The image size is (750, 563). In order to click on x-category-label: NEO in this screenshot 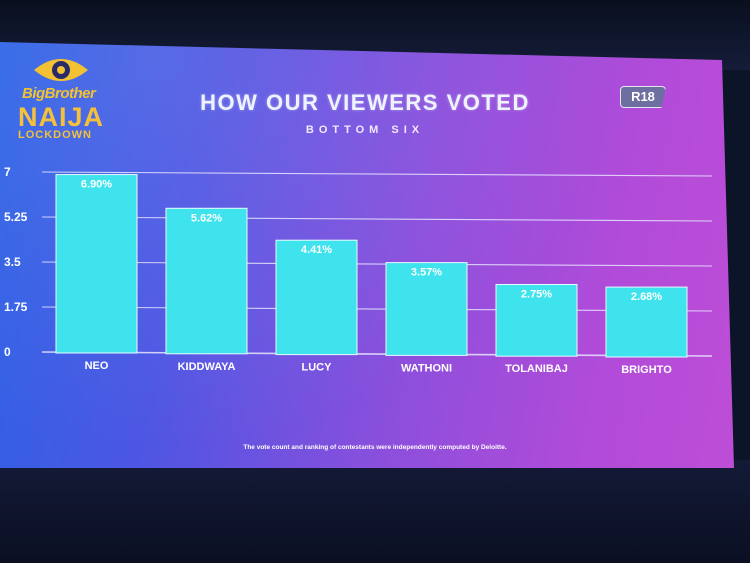, I will do `click(97, 366)`.